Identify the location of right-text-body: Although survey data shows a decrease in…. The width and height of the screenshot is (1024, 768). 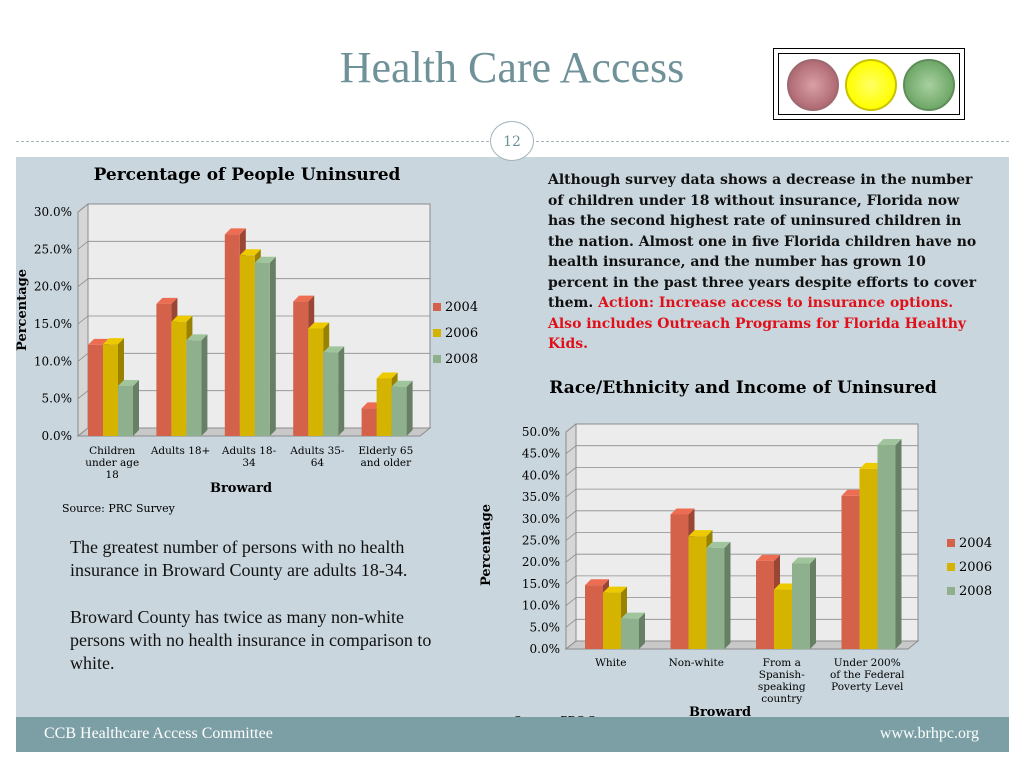
(762, 241).